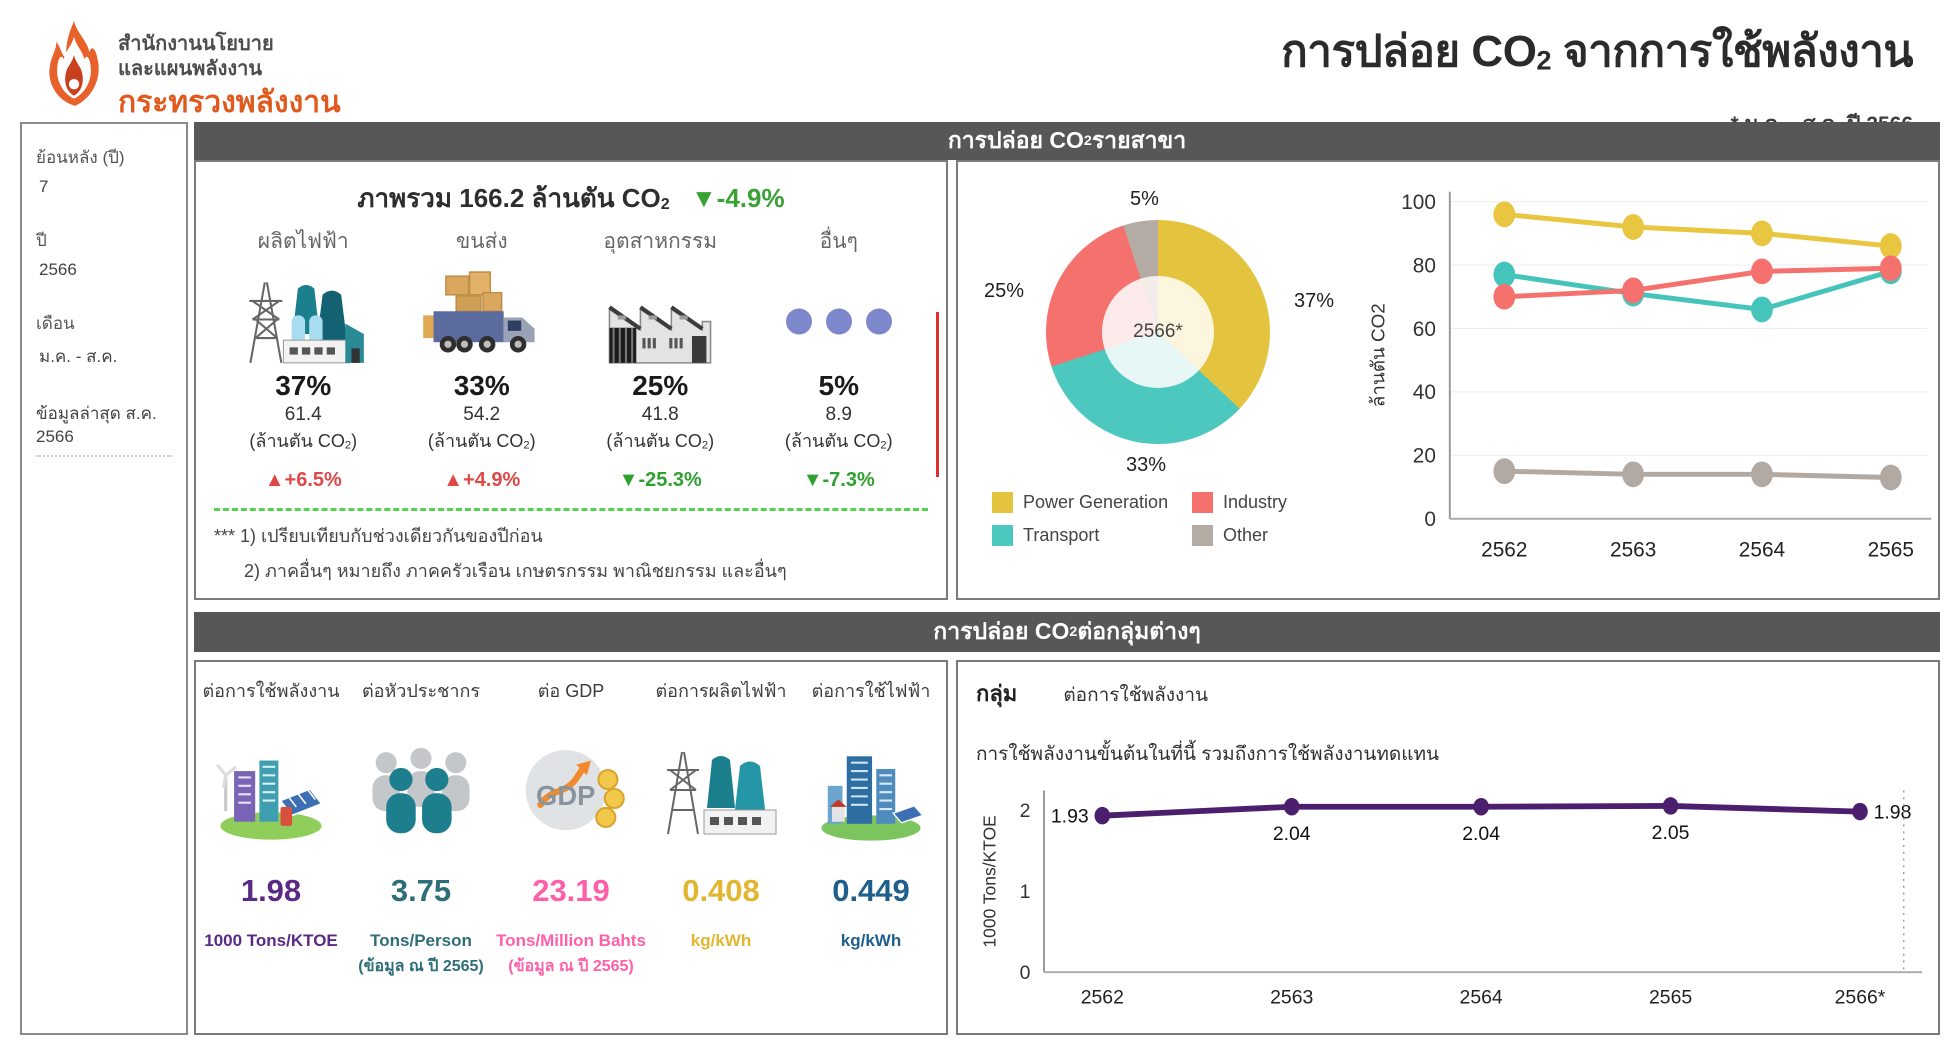  What do you see at coordinates (104, 428) in the screenshot?
I see `last-updated-text: ข้อมูลล่าสุด ส.ค. 2566` at bounding box center [104, 428].